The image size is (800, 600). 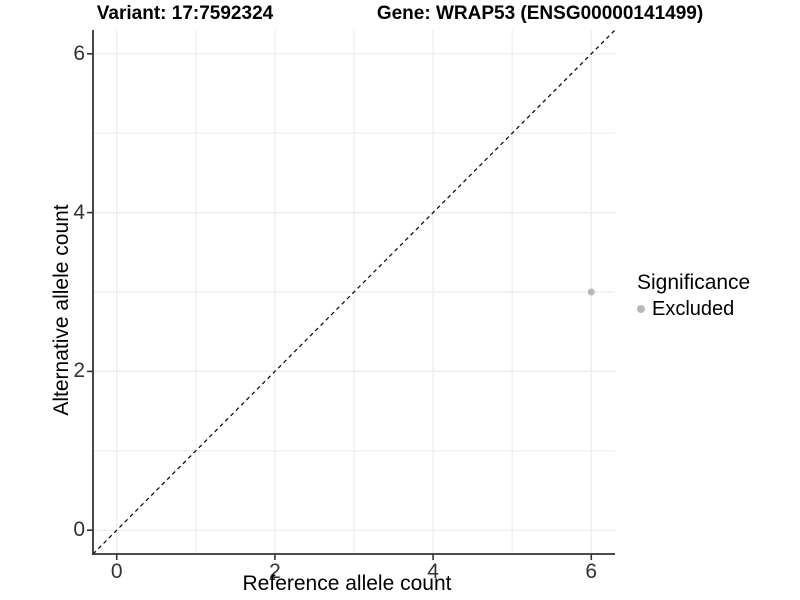 I want to click on y-tick-label: 0, so click(x=79, y=530).